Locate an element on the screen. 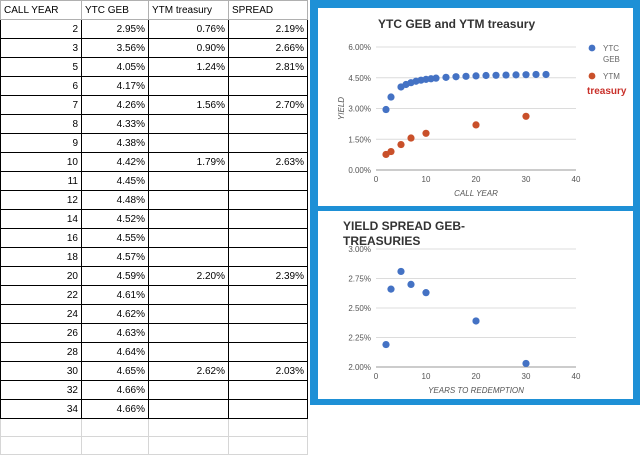 Image resolution: width=640 pixels, height=455 pixels. call-year-cell: 28 is located at coordinates (41, 352).